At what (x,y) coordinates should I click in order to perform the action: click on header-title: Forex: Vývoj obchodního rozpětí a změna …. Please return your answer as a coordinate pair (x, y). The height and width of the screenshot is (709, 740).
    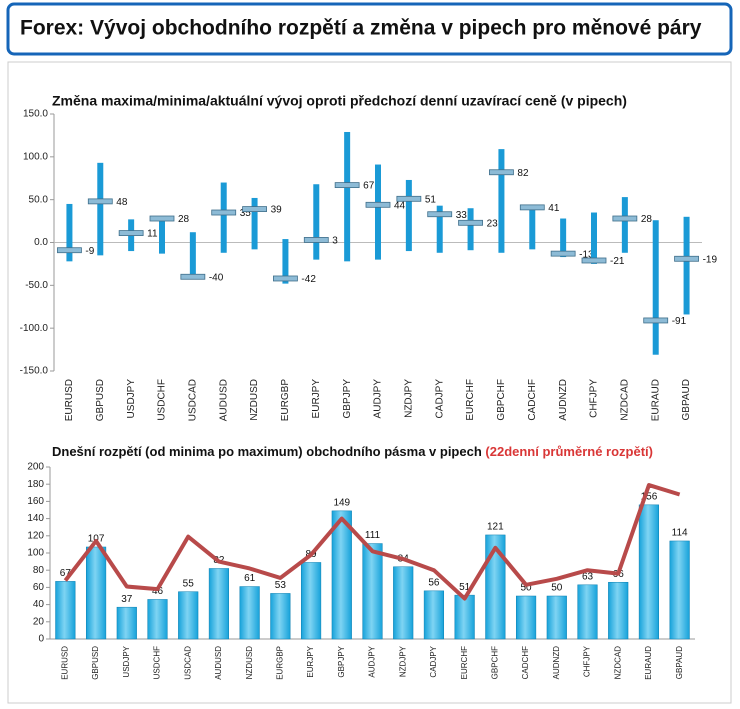
    Looking at the image, I should click on (361, 28).